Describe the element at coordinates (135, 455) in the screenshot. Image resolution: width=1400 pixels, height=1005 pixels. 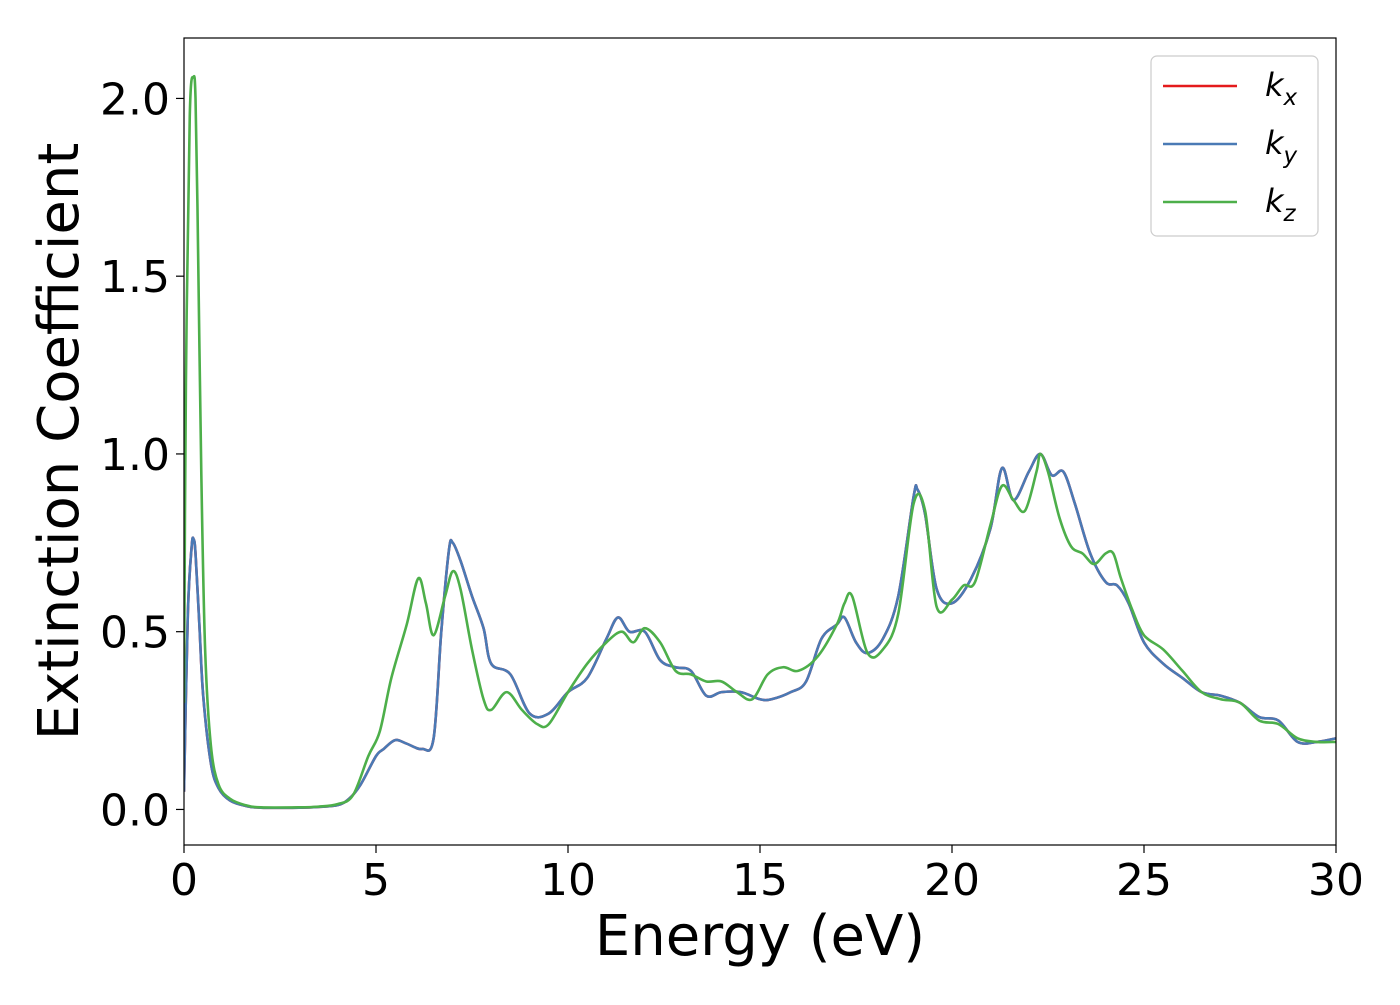
I see `y-tick-label: 1.0` at that location.